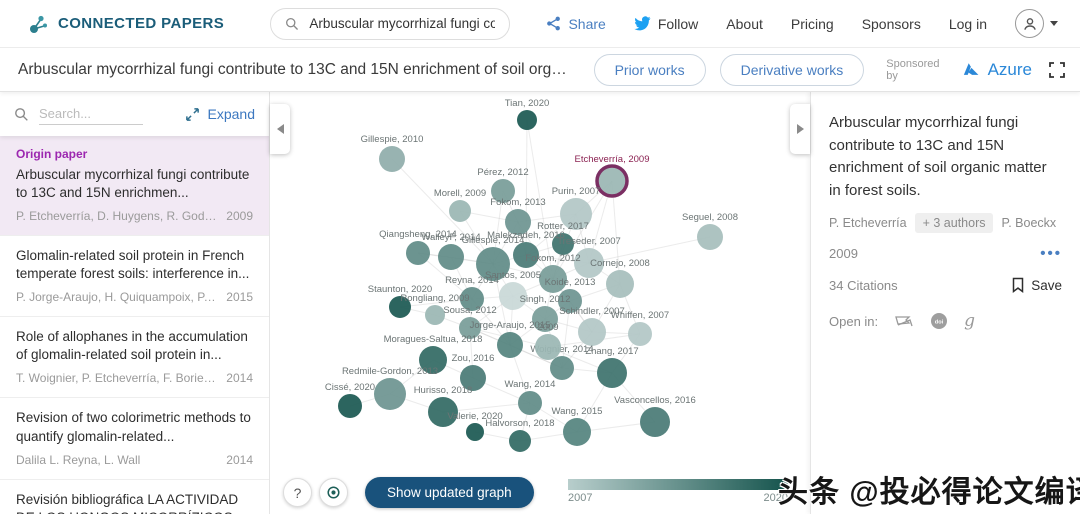  I want to click on expand-arrows-icon, so click(192, 114).